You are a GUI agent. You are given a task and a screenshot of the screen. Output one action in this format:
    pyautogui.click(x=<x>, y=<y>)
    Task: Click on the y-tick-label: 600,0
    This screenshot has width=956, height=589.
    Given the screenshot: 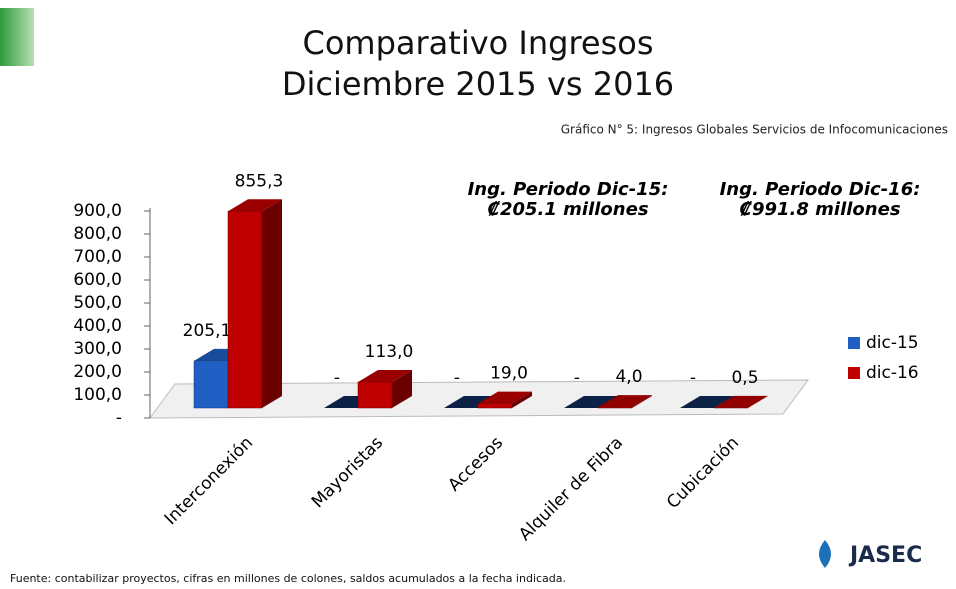 What is the action you would take?
    pyautogui.click(x=97, y=280)
    